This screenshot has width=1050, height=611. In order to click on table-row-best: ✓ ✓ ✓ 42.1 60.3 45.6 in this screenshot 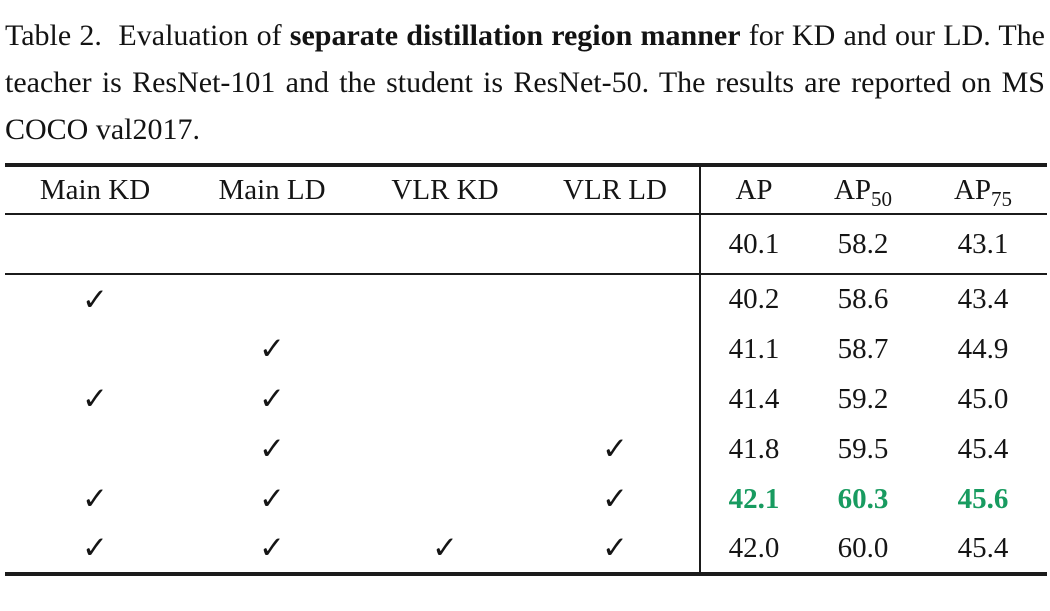, I will do `click(526, 499)`.